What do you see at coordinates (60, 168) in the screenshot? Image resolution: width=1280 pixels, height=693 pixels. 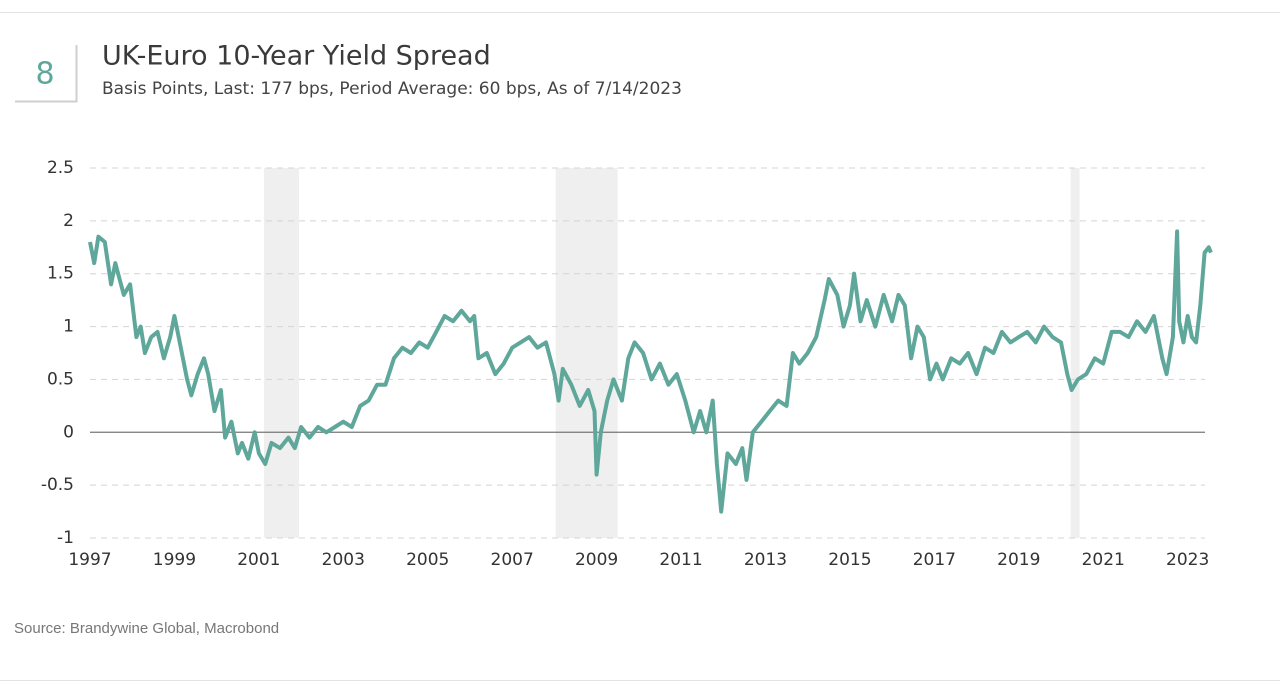 I see `y-tick-label: 2.5` at bounding box center [60, 168].